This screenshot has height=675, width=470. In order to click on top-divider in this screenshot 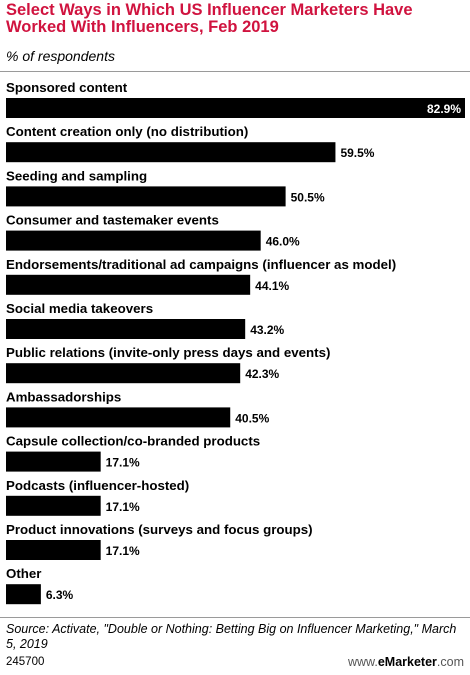, I will do `click(235, 71)`.